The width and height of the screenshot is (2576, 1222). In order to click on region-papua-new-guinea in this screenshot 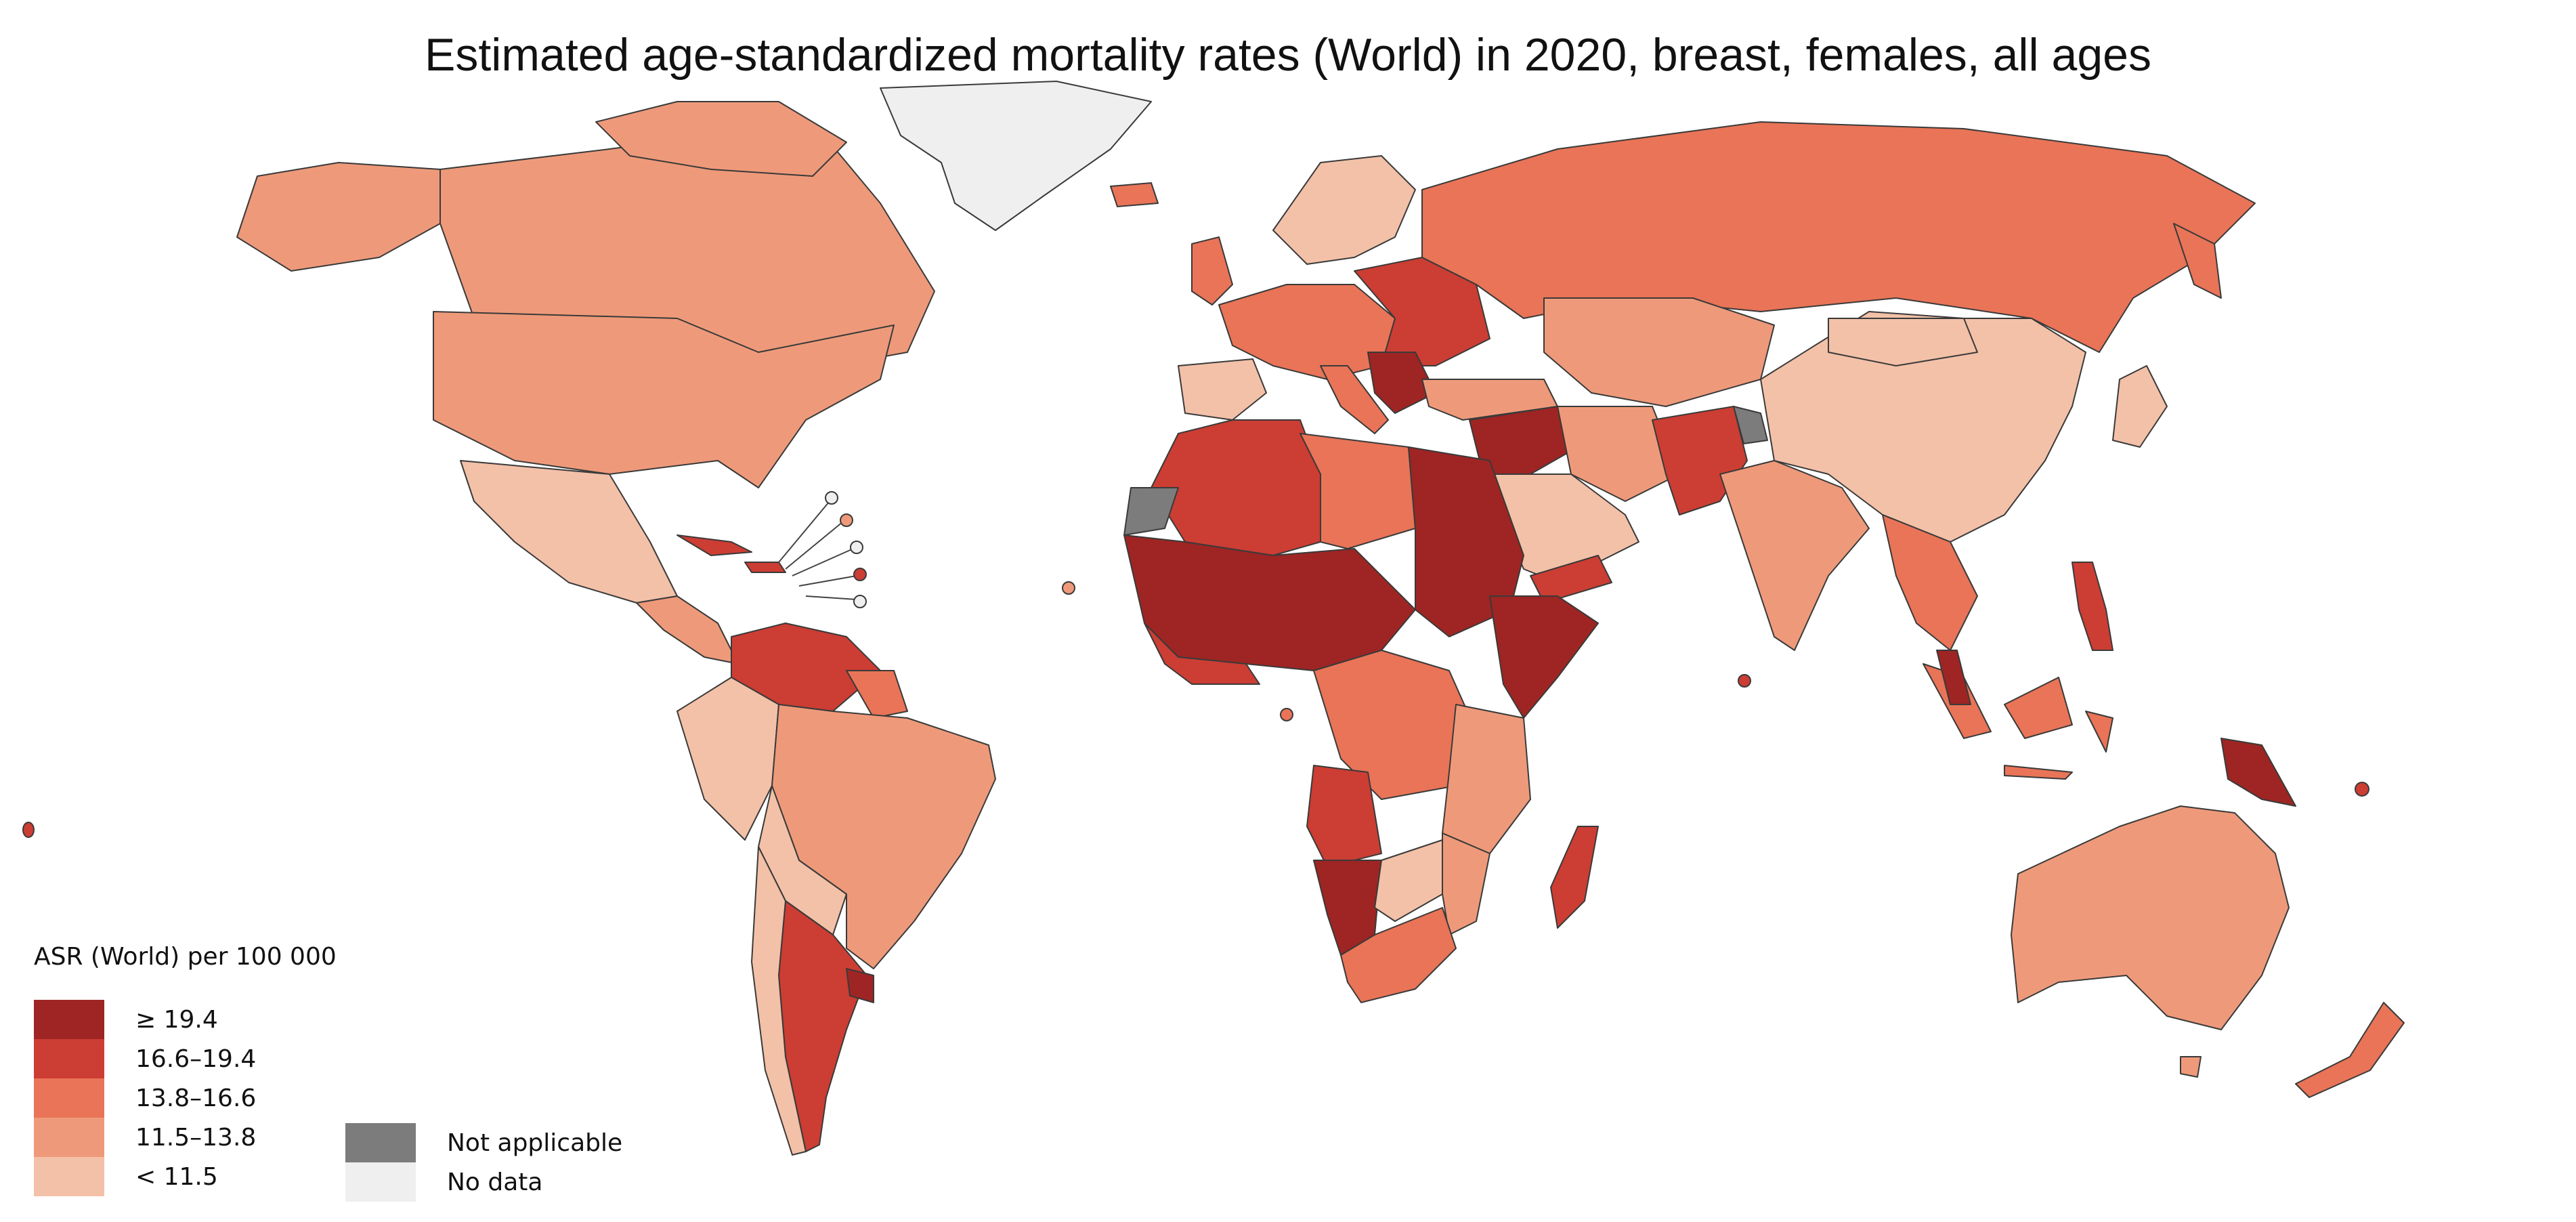, I will do `click(2258, 772)`.